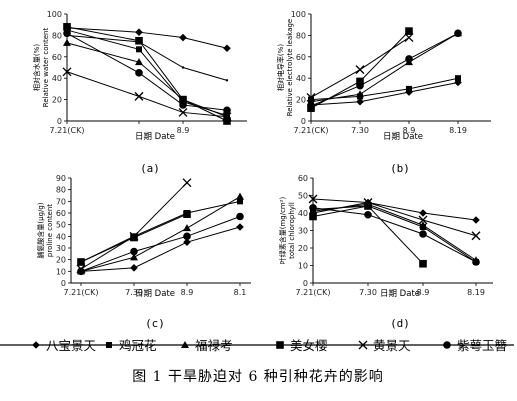 Image resolution: width=517 pixels, height=401 pixels. What do you see at coordinates (214, 345) in the screenshot?
I see `legend-label: 福禄考` at bounding box center [214, 345].